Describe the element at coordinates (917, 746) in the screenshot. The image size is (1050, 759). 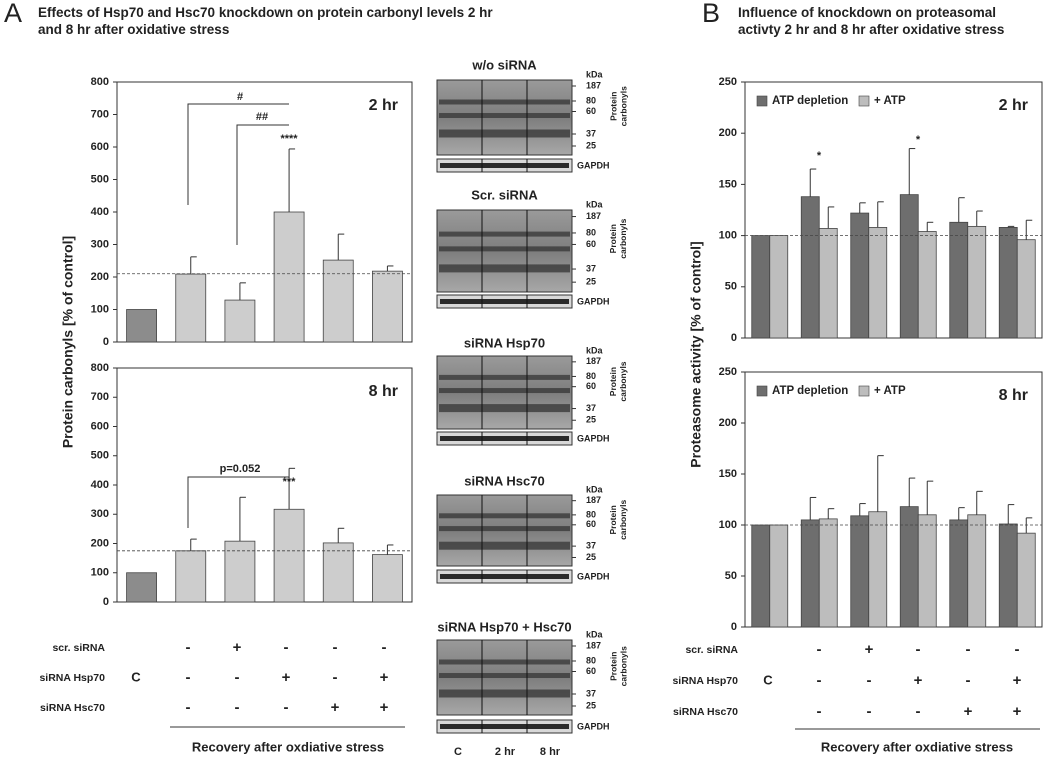
I see `footer-label: Recovery after oxdiative stress` at that location.